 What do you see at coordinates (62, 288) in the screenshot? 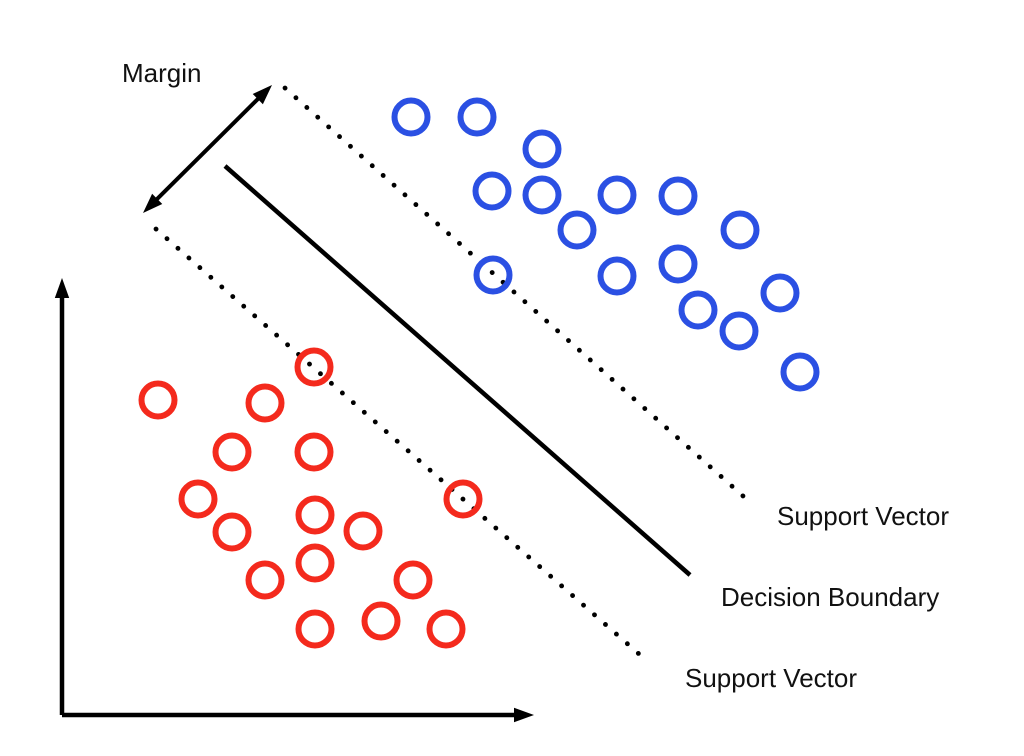
I see `y-axis-arrowhead` at bounding box center [62, 288].